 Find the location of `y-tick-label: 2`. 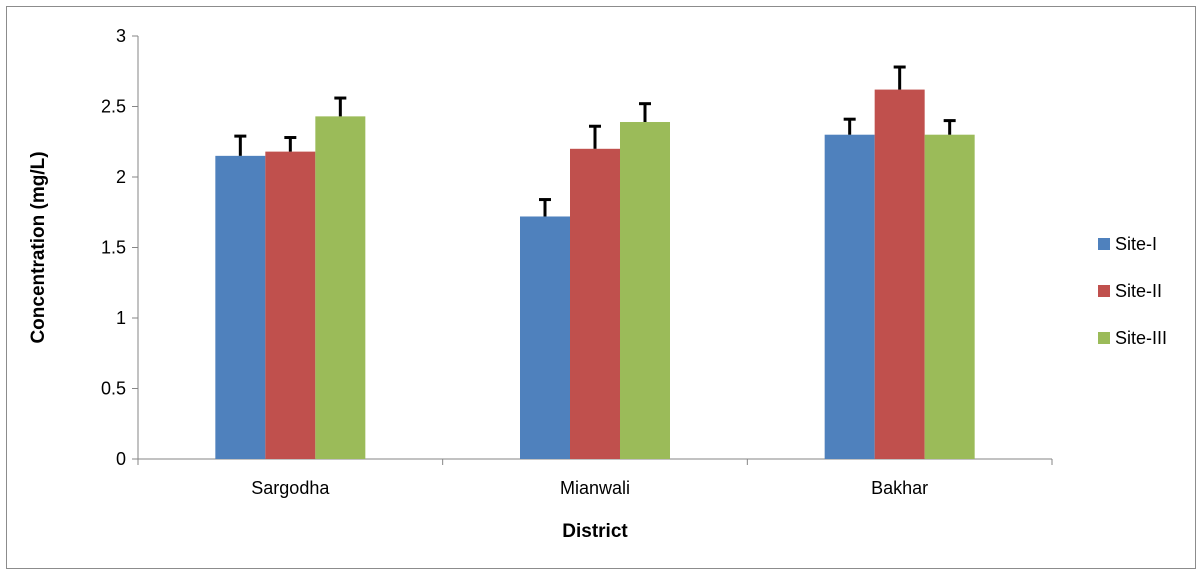

y-tick-label: 2 is located at coordinates (121, 177).